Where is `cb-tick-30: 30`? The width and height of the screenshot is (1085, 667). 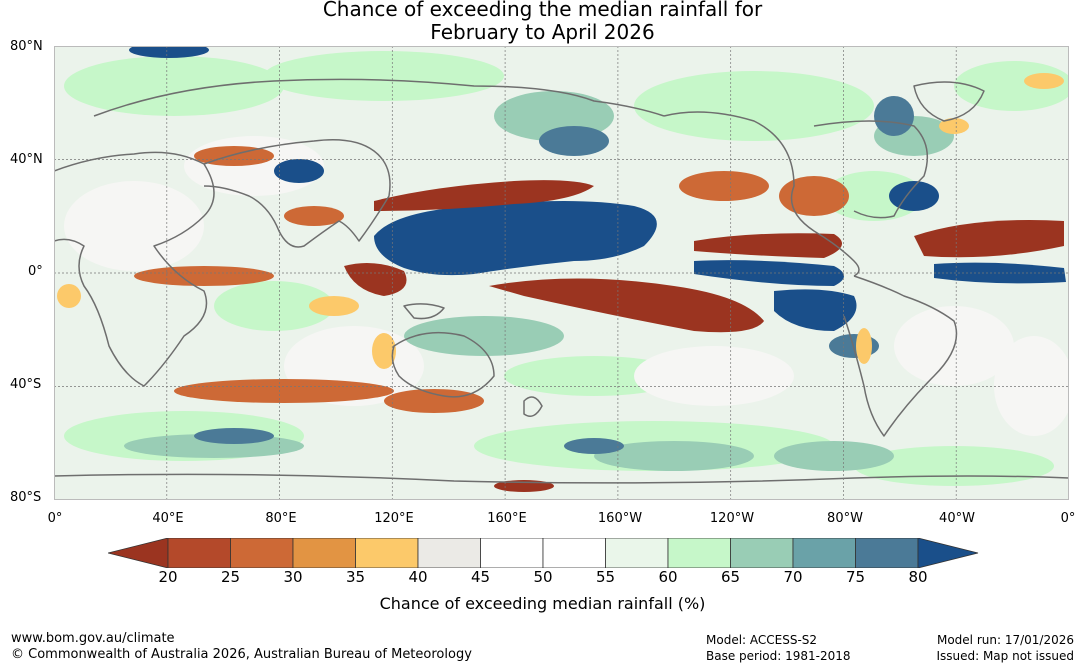
cb-tick-30: 30 is located at coordinates (293, 577).